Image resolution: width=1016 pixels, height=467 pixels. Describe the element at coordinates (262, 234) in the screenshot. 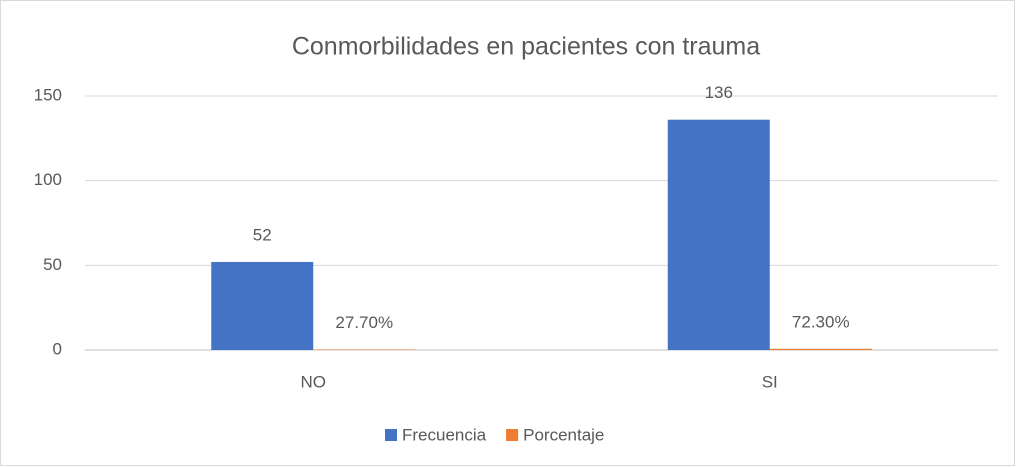

I see `data-label: 52` at that location.